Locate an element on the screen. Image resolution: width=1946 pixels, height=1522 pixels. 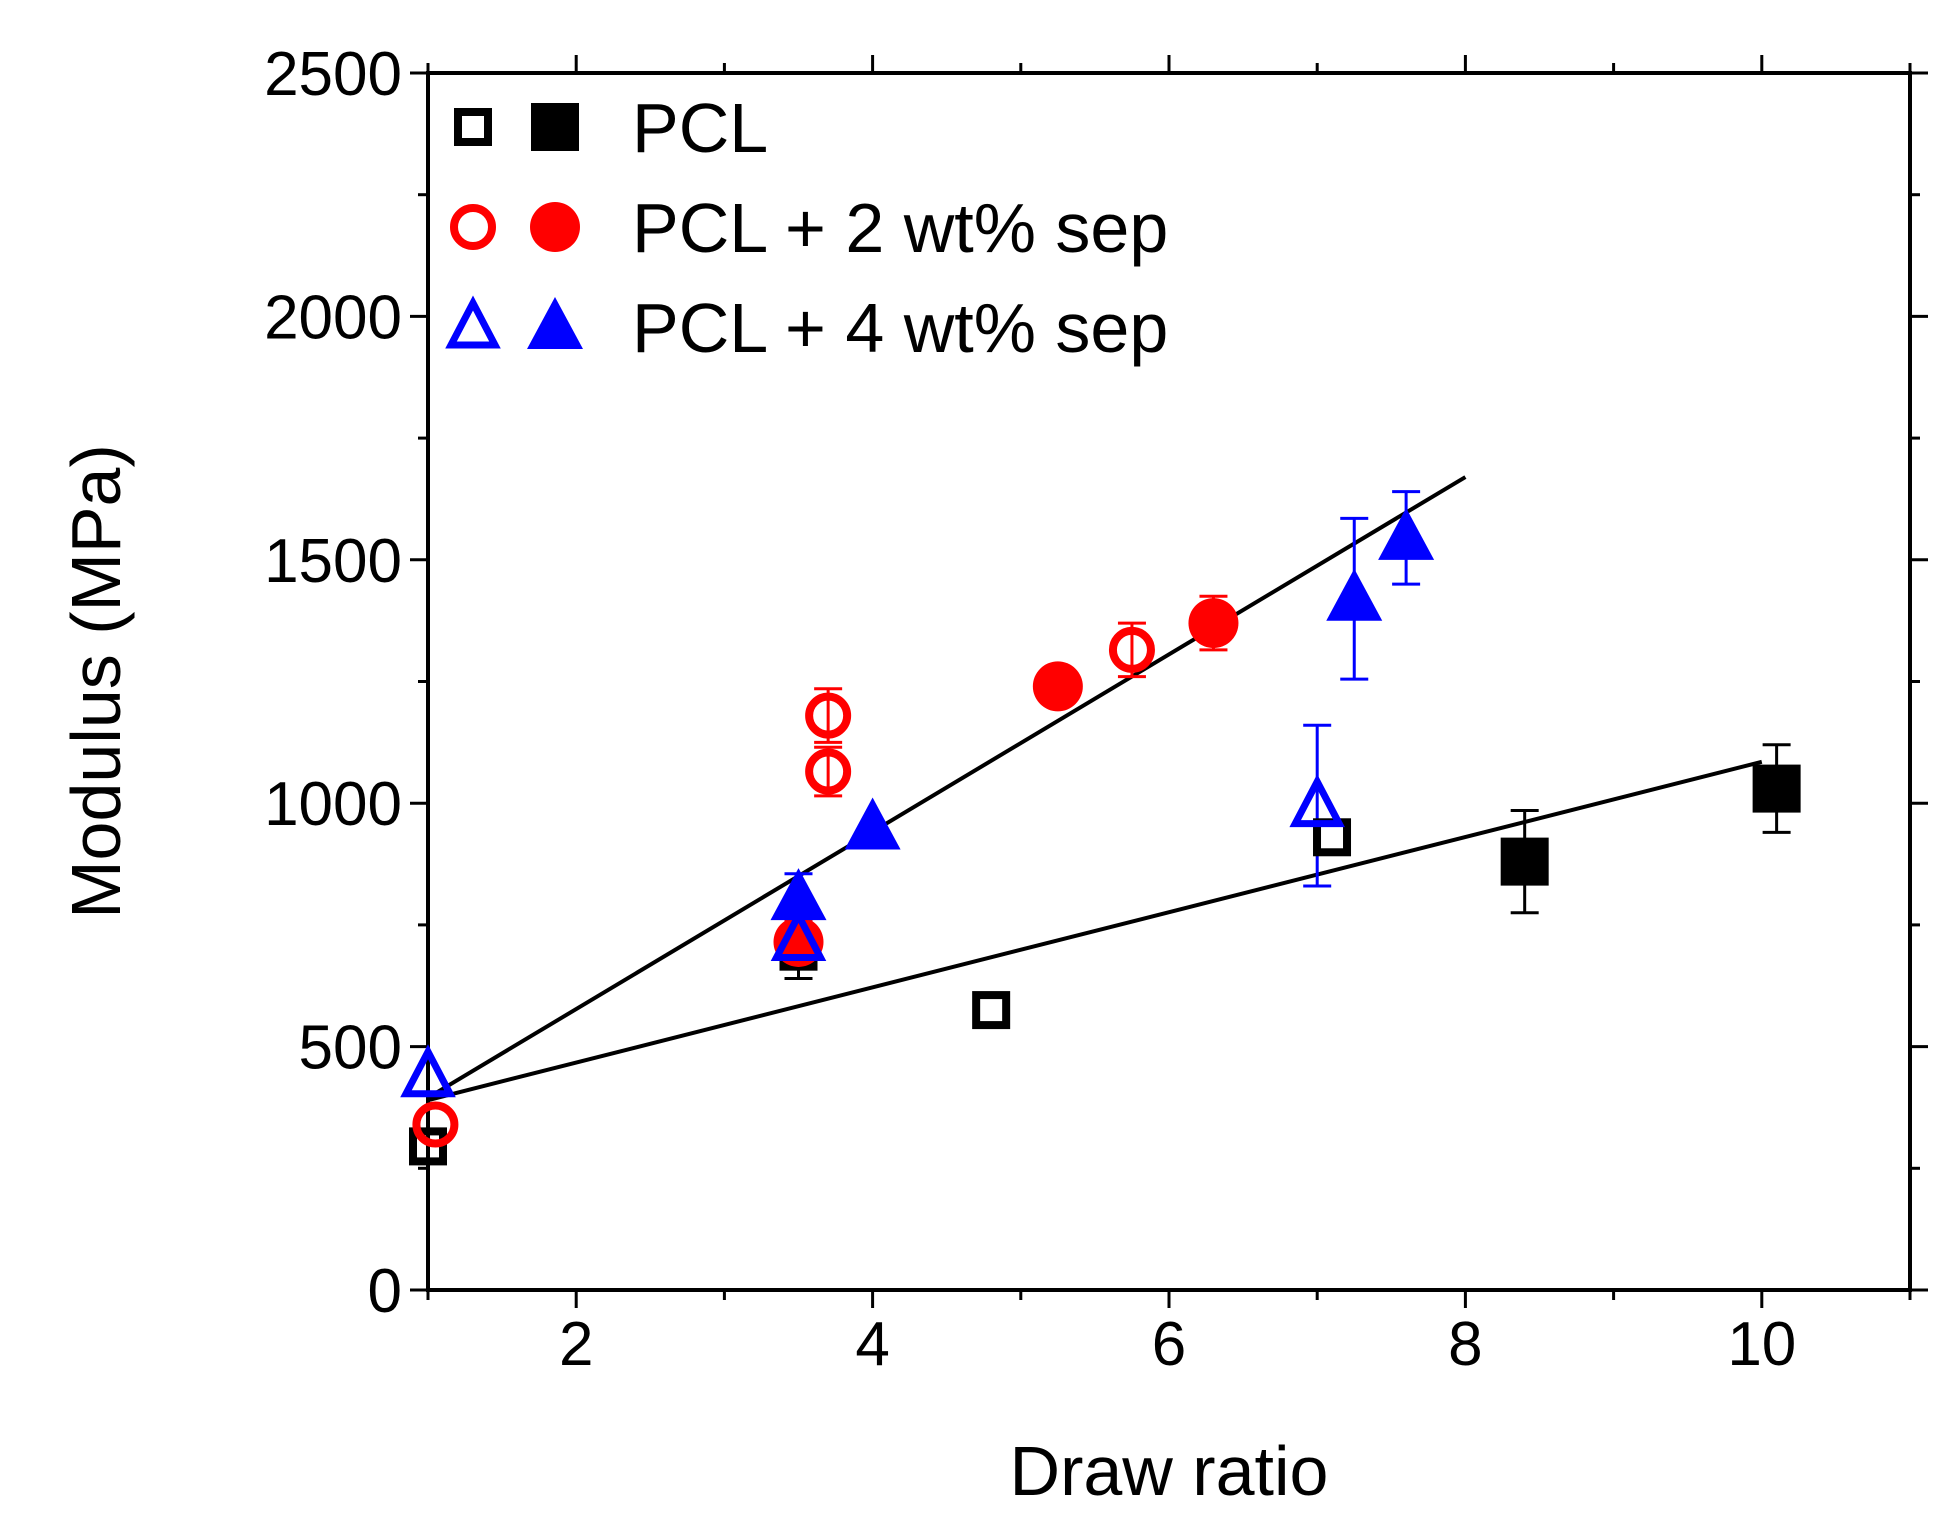
y-tick-label: 2500 is located at coordinates (333, 74).